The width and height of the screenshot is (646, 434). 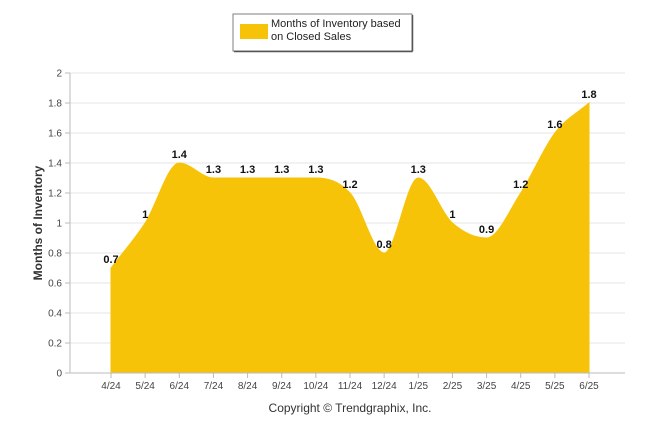 I want to click on y-tick-label: 0.4, so click(x=55, y=314).